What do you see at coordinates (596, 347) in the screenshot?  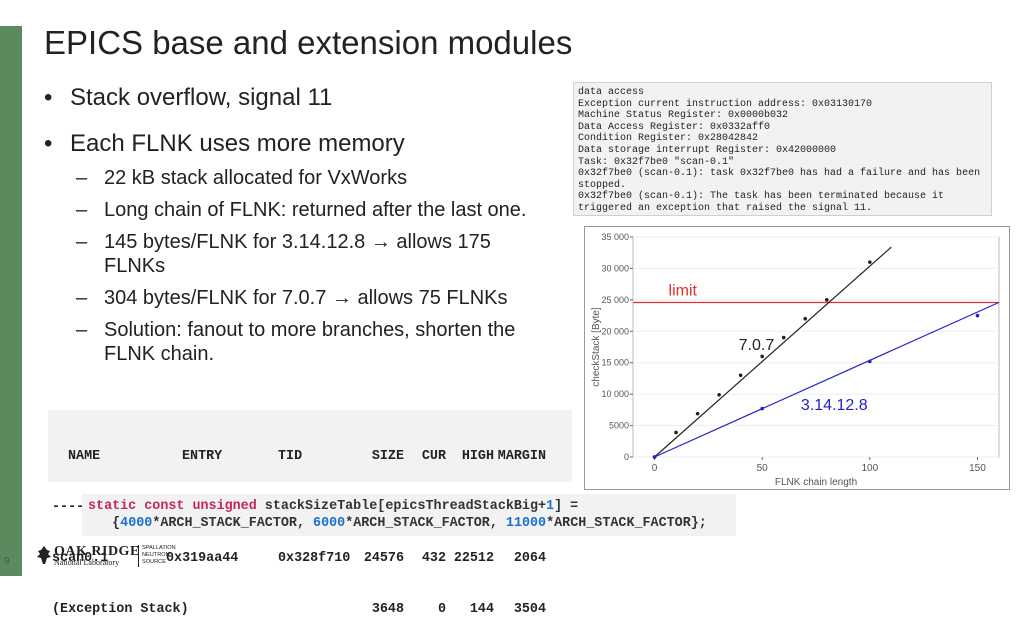 I see `y-axis-label: checkStack [Byte]` at bounding box center [596, 347].